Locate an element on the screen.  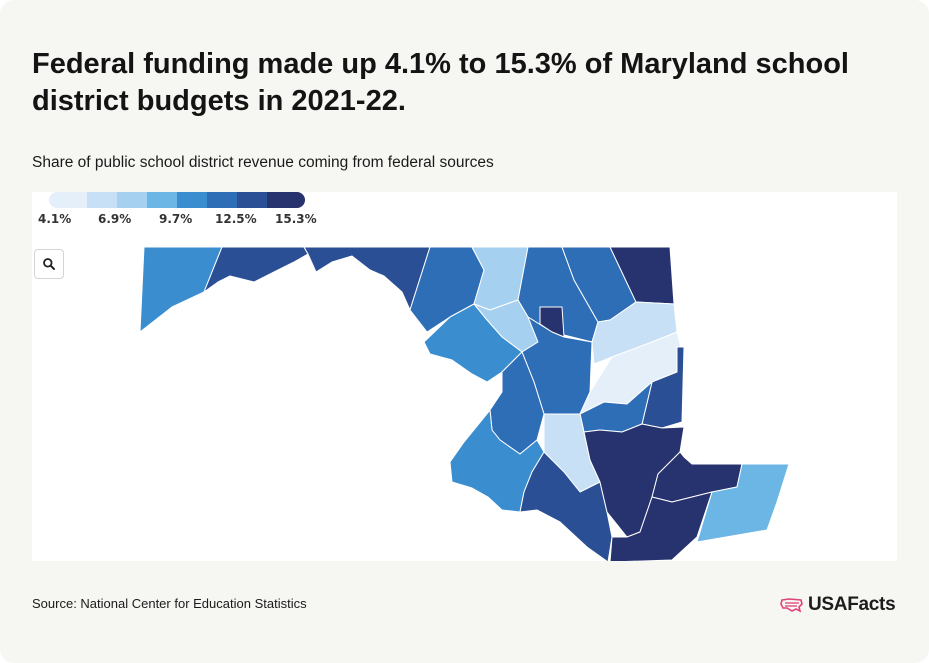
county-montgomery is located at coordinates (473, 343).